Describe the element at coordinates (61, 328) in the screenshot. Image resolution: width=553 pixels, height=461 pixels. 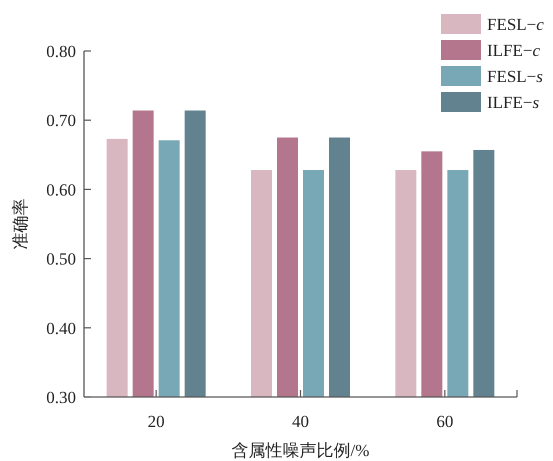
I see `y-tick-label: 0.40` at that location.